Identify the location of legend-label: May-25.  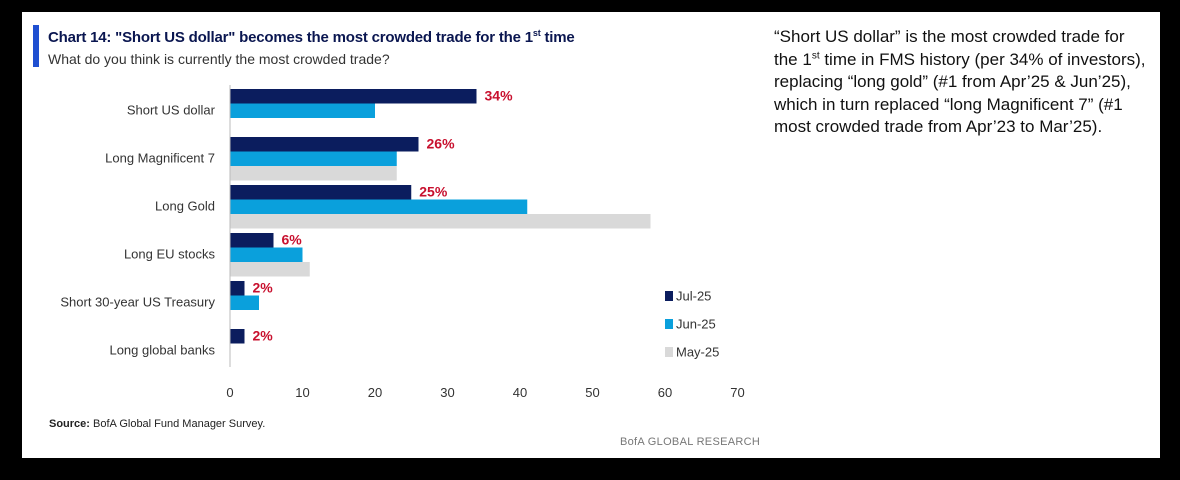
(697, 352).